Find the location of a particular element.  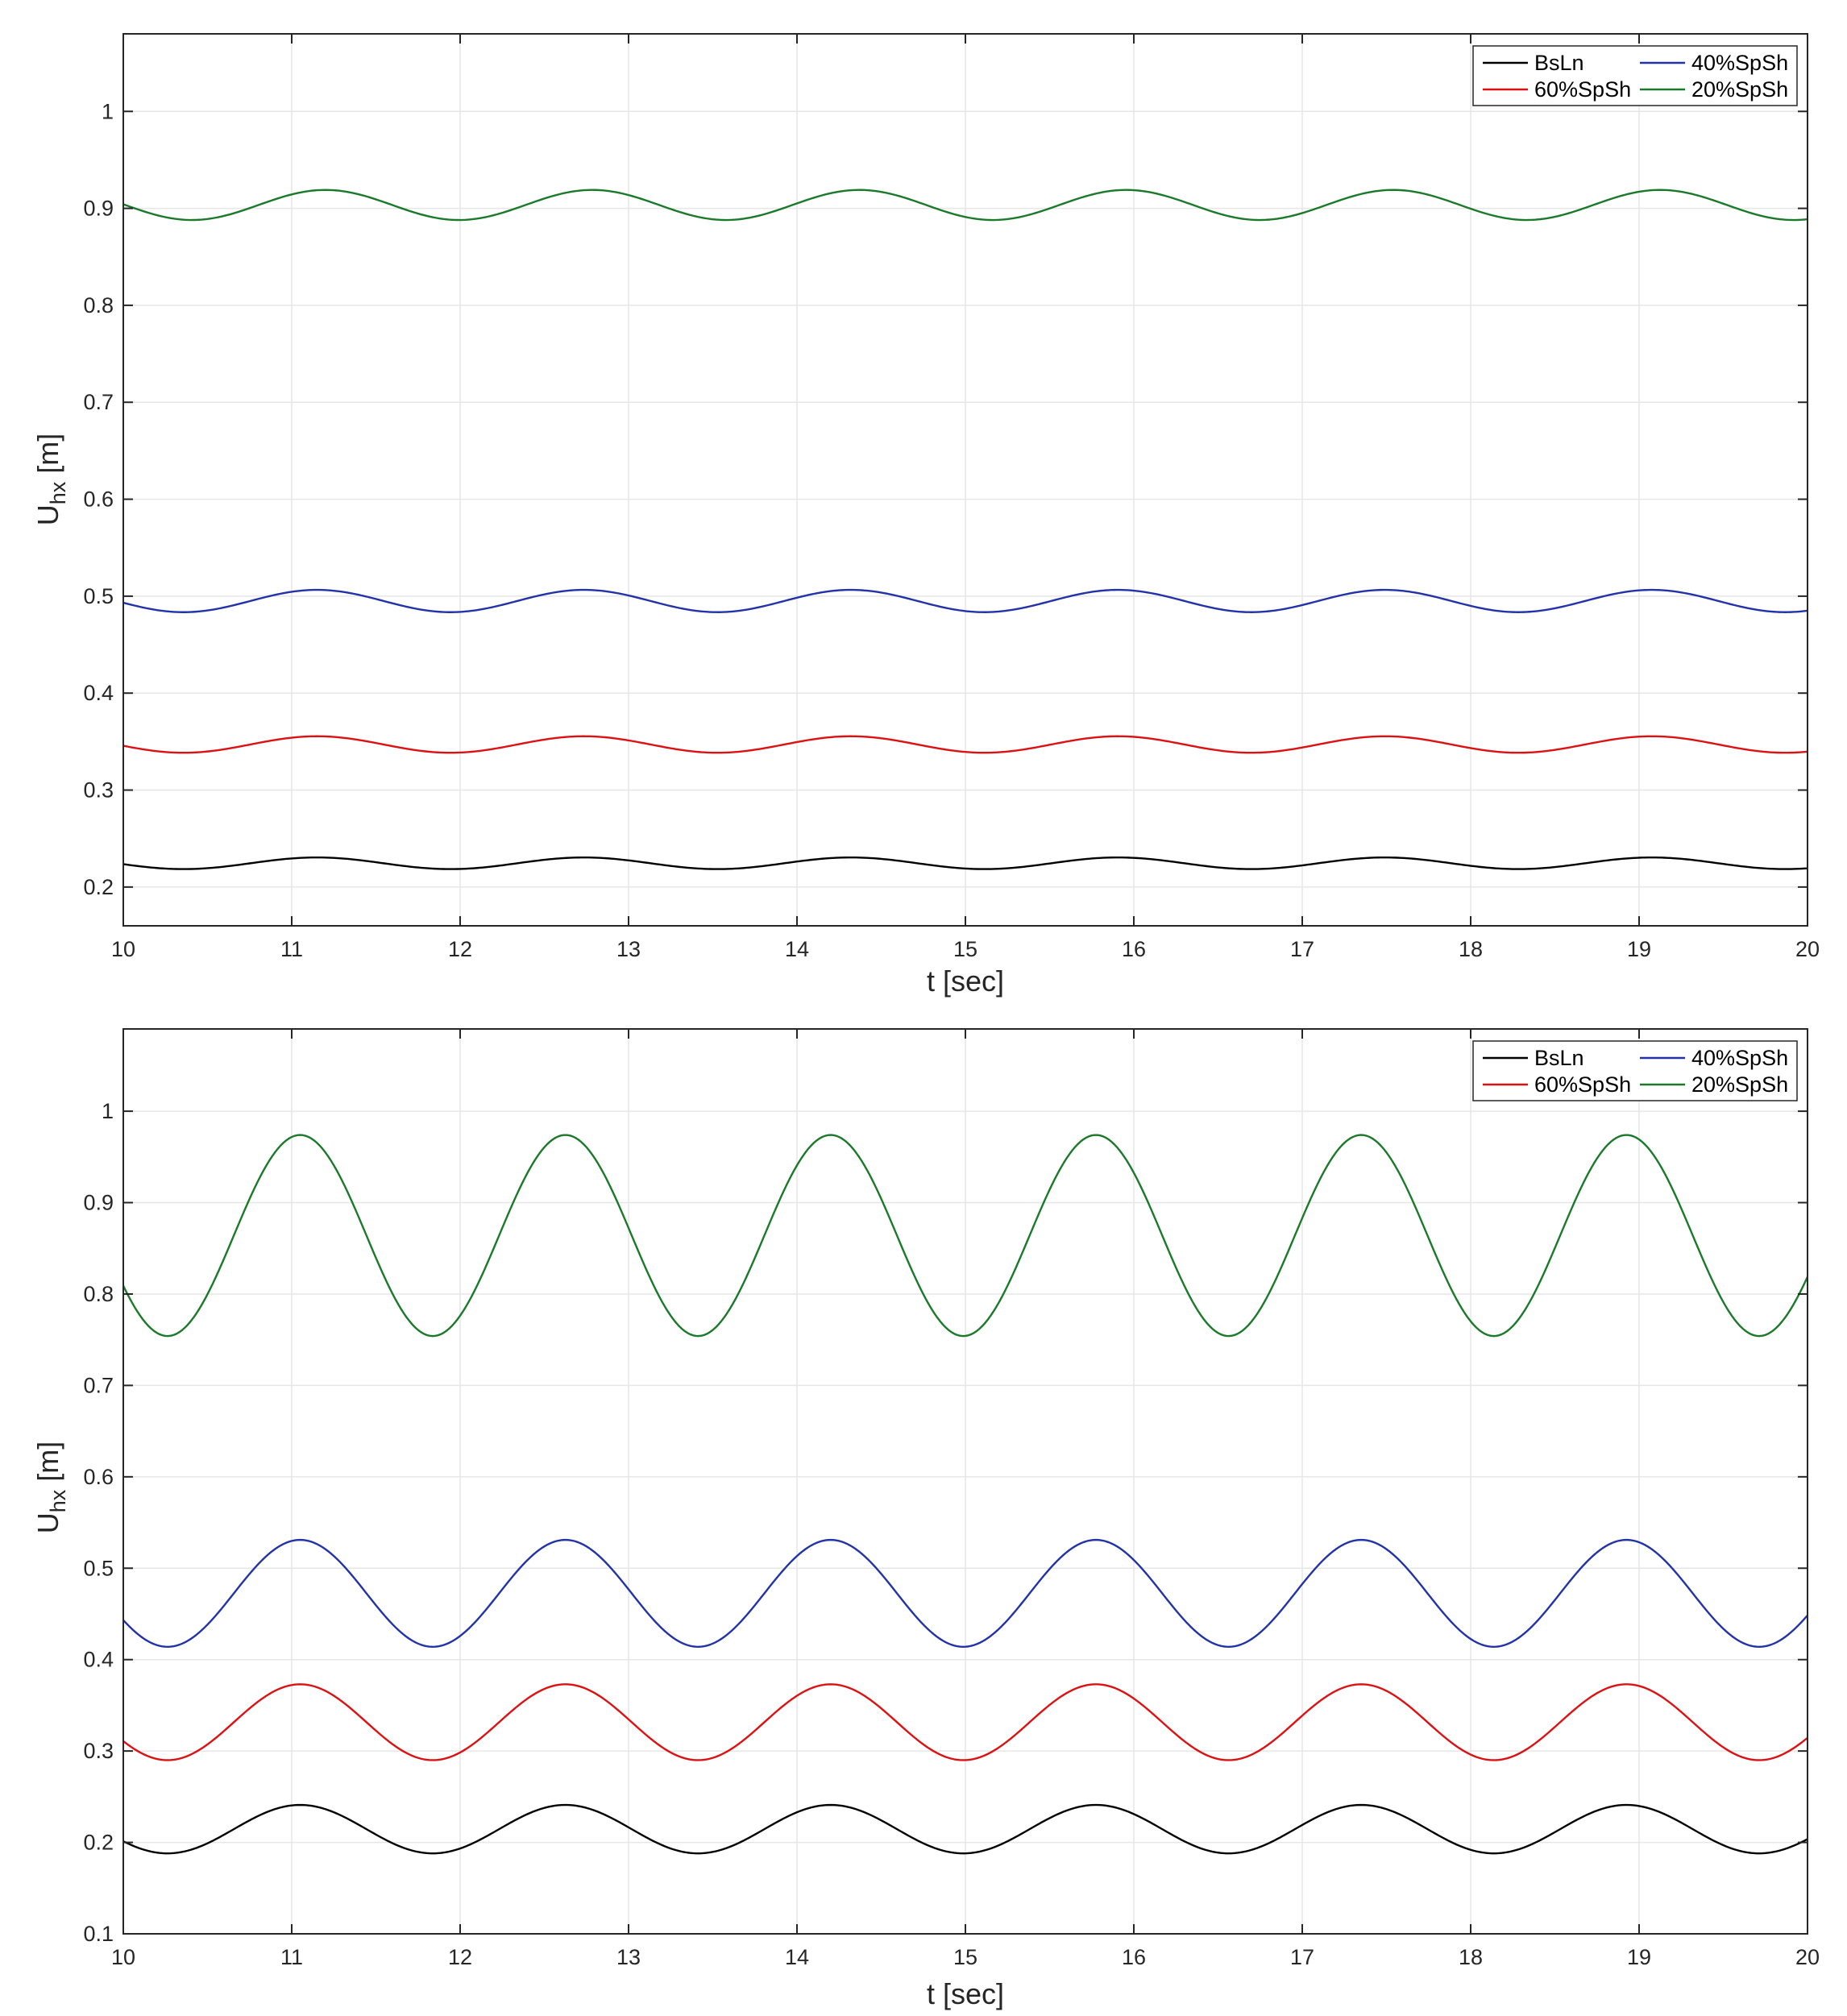

y-tick-label: 0.1 is located at coordinates (99, 1934).